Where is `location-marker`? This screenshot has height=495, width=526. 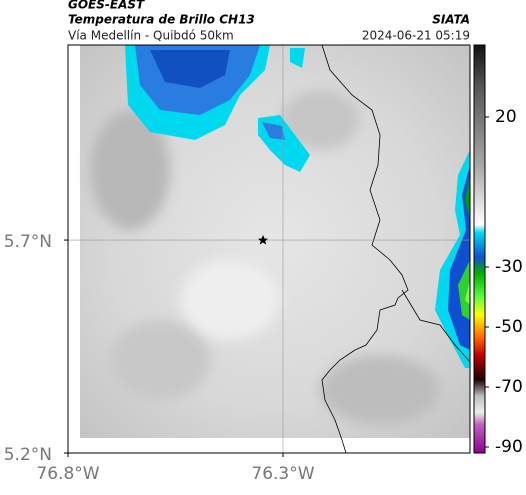 location-marker is located at coordinates (263, 240).